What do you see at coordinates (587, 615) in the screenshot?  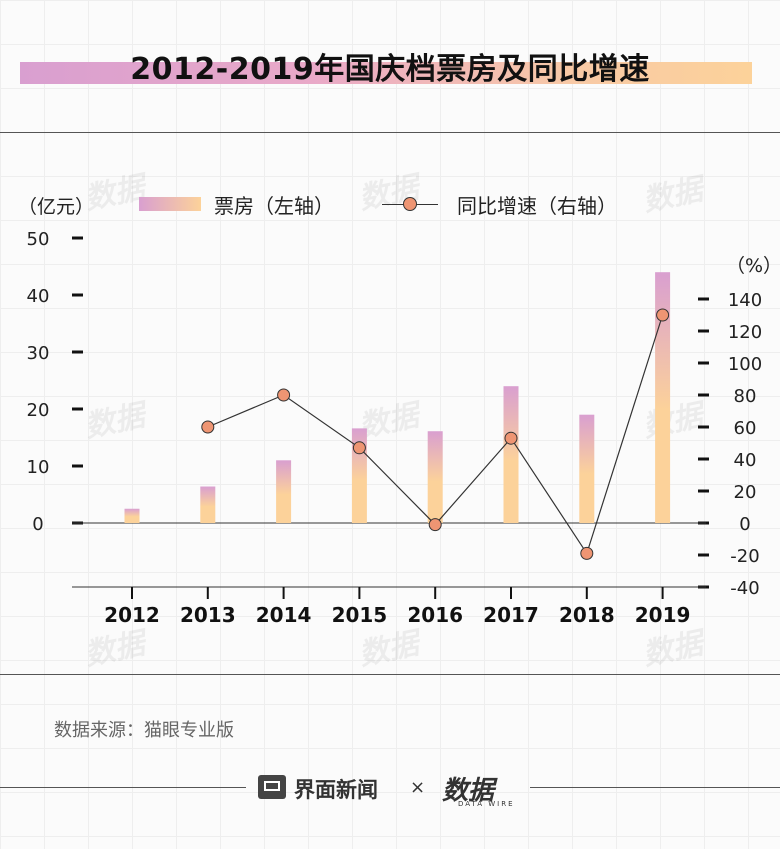 I see `x-axis-tick-label: 2018` at bounding box center [587, 615].